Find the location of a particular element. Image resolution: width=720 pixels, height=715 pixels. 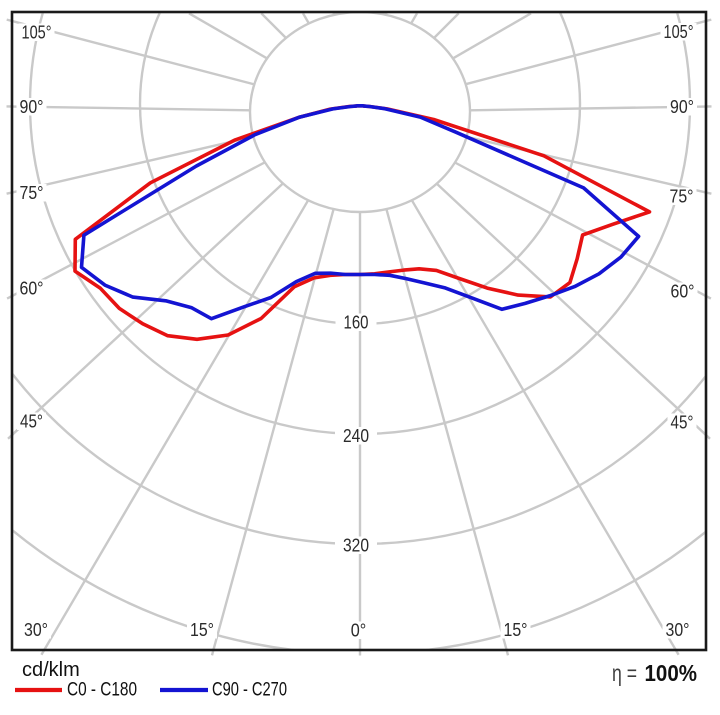

svg-text: 100% is located at coordinates (671, 673).